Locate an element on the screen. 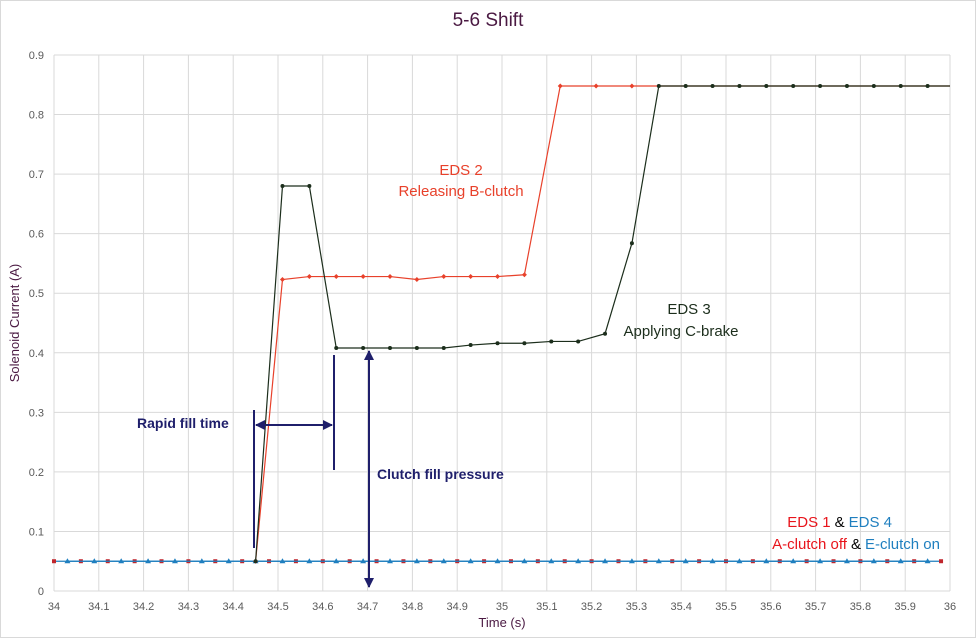 The height and width of the screenshot is (638, 976). x-tick-label: 34.9 is located at coordinates (456, 607).